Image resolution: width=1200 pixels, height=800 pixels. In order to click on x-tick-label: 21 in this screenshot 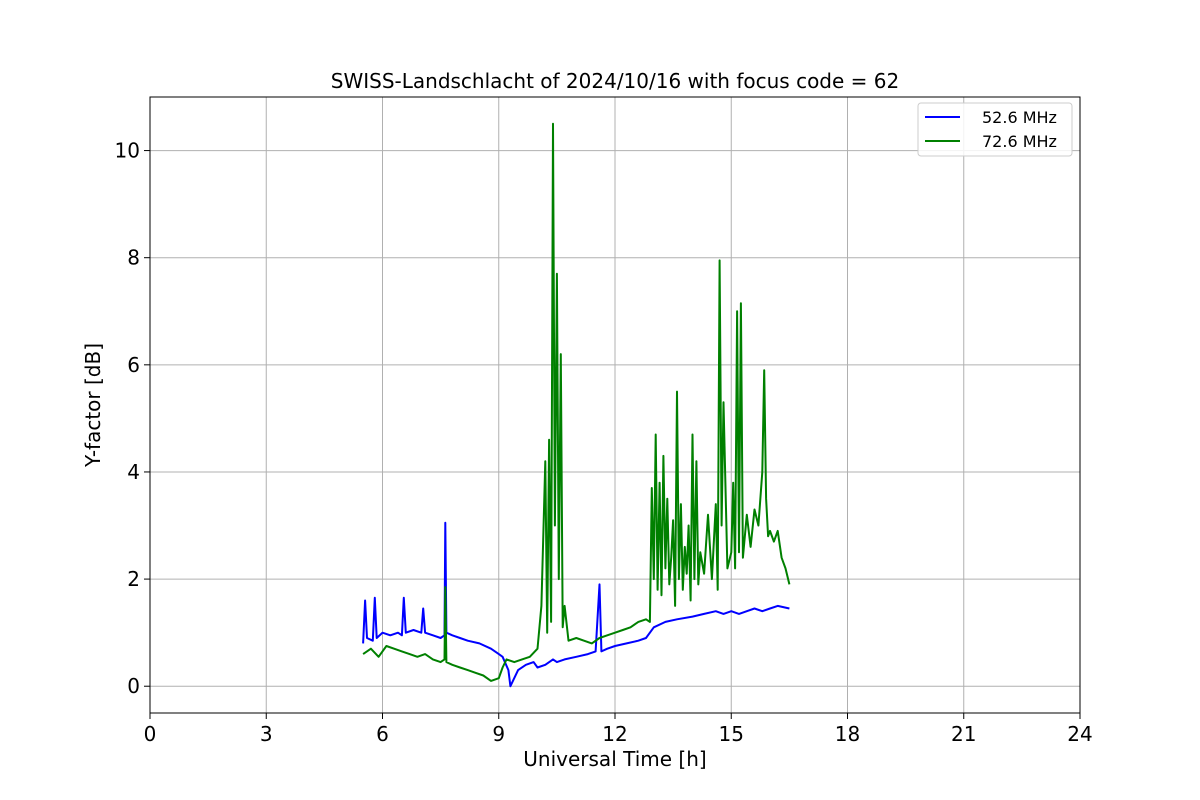, I will do `click(963, 734)`.